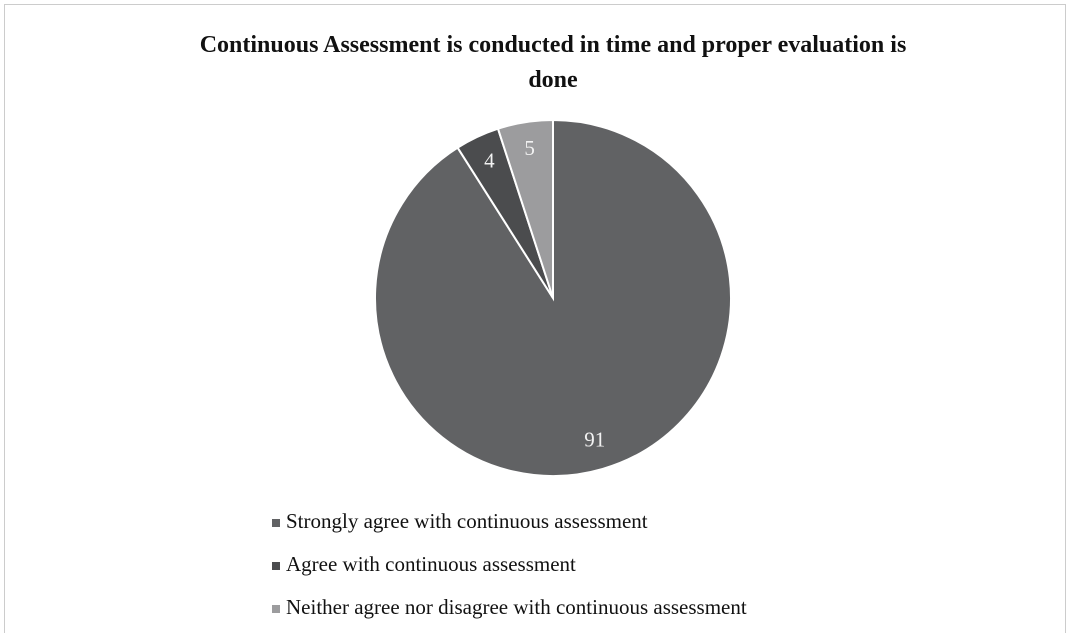 The height and width of the screenshot is (633, 1070). What do you see at coordinates (489, 161) in the screenshot?
I see `data-label: 4` at bounding box center [489, 161].